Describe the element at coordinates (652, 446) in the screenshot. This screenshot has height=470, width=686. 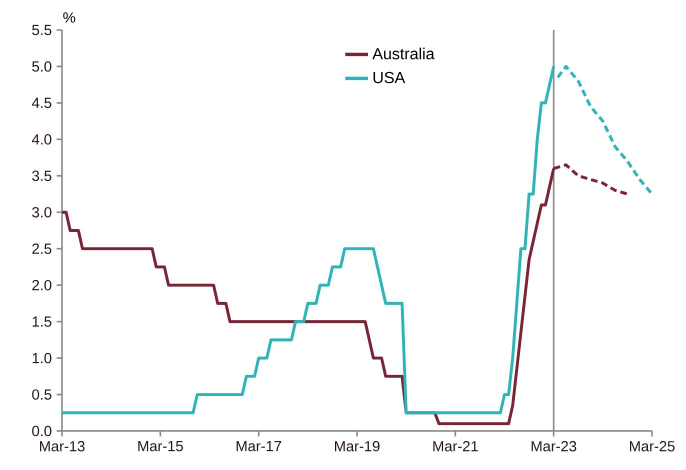
I see `x-tick-label: Mar-25` at that location.